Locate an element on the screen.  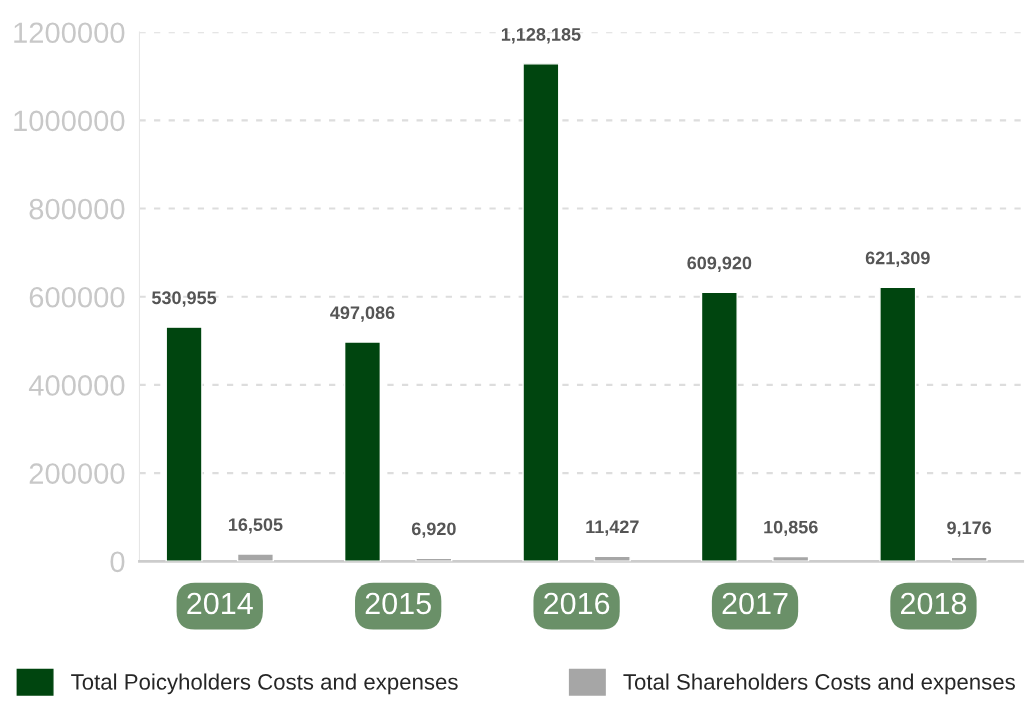
legend-label: Total Poicyholders Costs and expenses is located at coordinates (264, 684).